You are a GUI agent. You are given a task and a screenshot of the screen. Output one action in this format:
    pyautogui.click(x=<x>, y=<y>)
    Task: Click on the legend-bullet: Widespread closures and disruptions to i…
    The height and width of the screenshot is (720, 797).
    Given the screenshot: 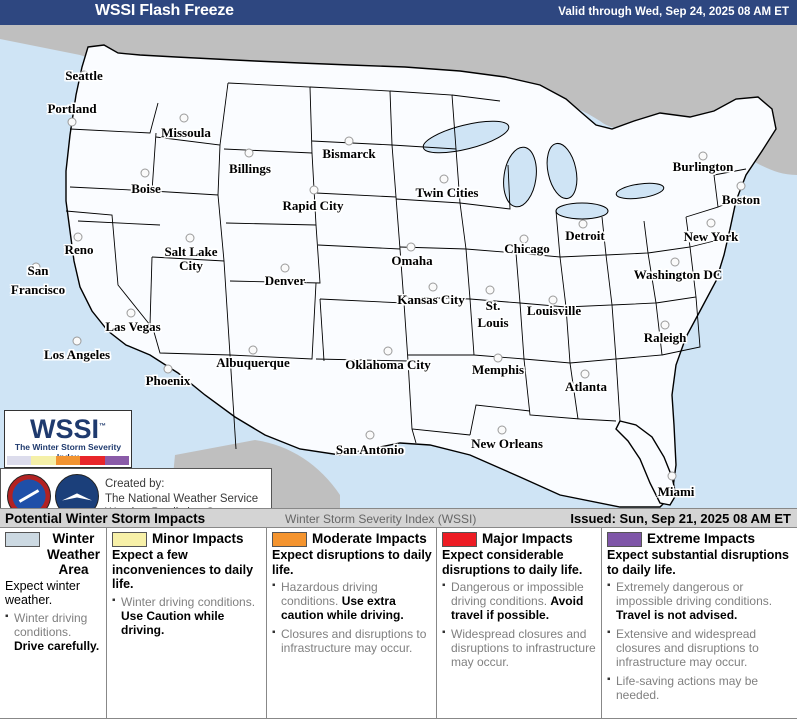 What is the action you would take?
    pyautogui.click(x=519, y=647)
    